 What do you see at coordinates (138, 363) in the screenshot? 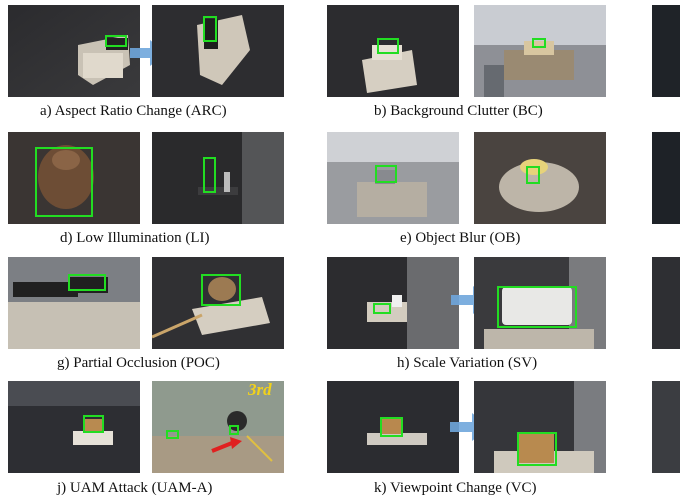
I see `caption-poc: g) Partial Occlusion (POC)` at bounding box center [138, 363].